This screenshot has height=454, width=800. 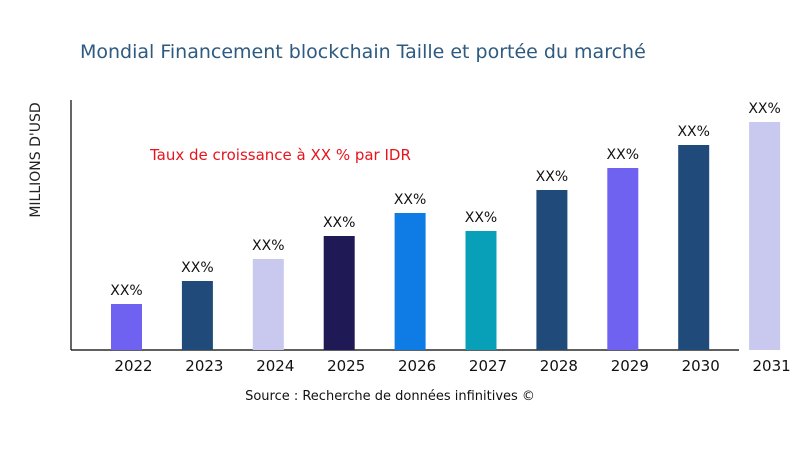 I want to click on data-label-2022: XX%, so click(x=126, y=291).